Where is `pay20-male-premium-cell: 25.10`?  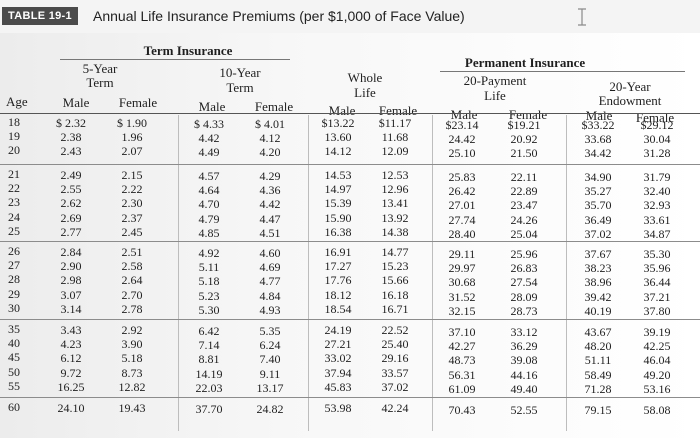 pay20-male-premium-cell: 25.10 is located at coordinates (462, 153).